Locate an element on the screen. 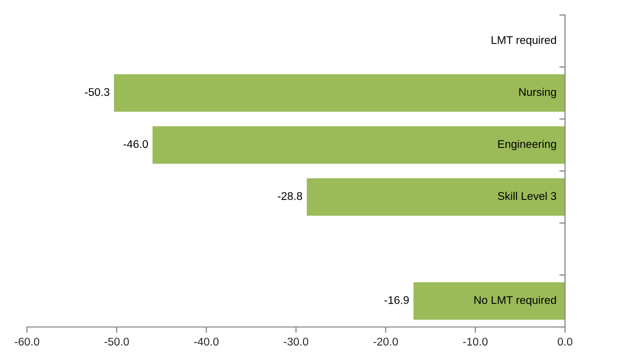  y-tick-label: LMT required is located at coordinates (524, 41).